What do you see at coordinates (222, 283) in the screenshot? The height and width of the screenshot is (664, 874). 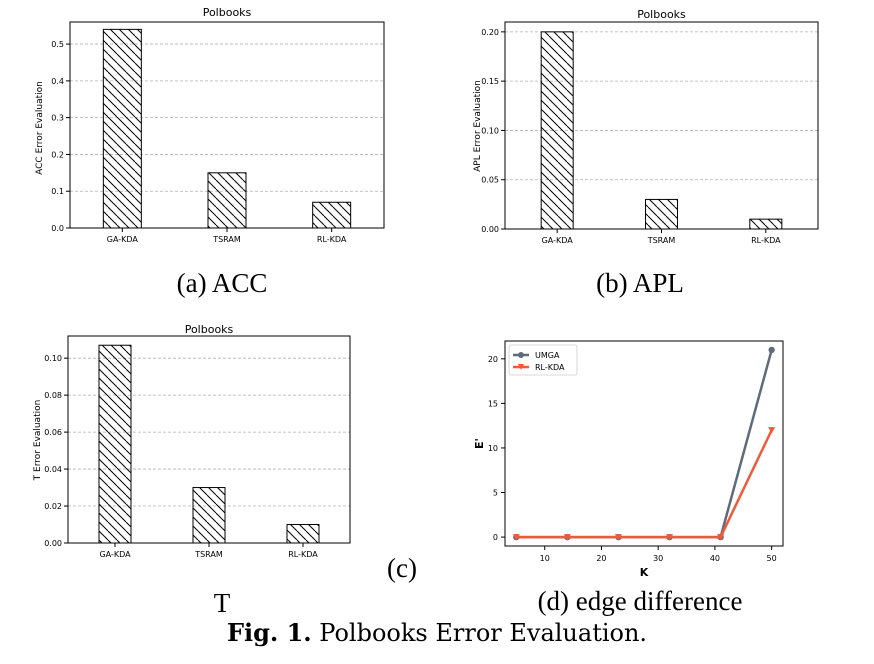 I see `caption-a: (a) ACC` at bounding box center [222, 283].